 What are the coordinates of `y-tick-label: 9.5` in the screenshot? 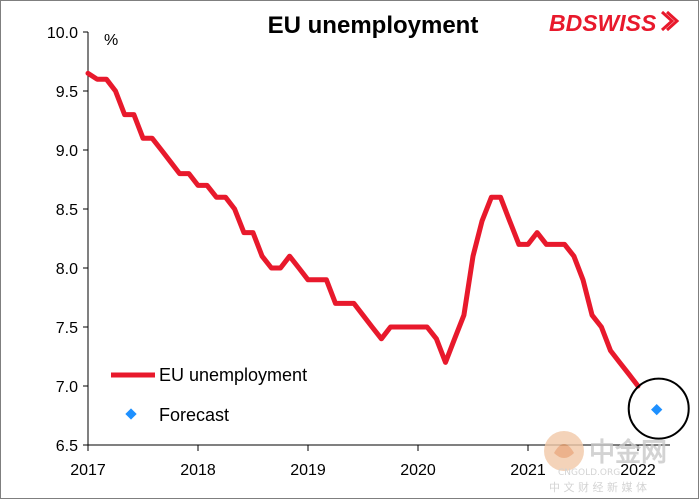 It's located at (67, 92).